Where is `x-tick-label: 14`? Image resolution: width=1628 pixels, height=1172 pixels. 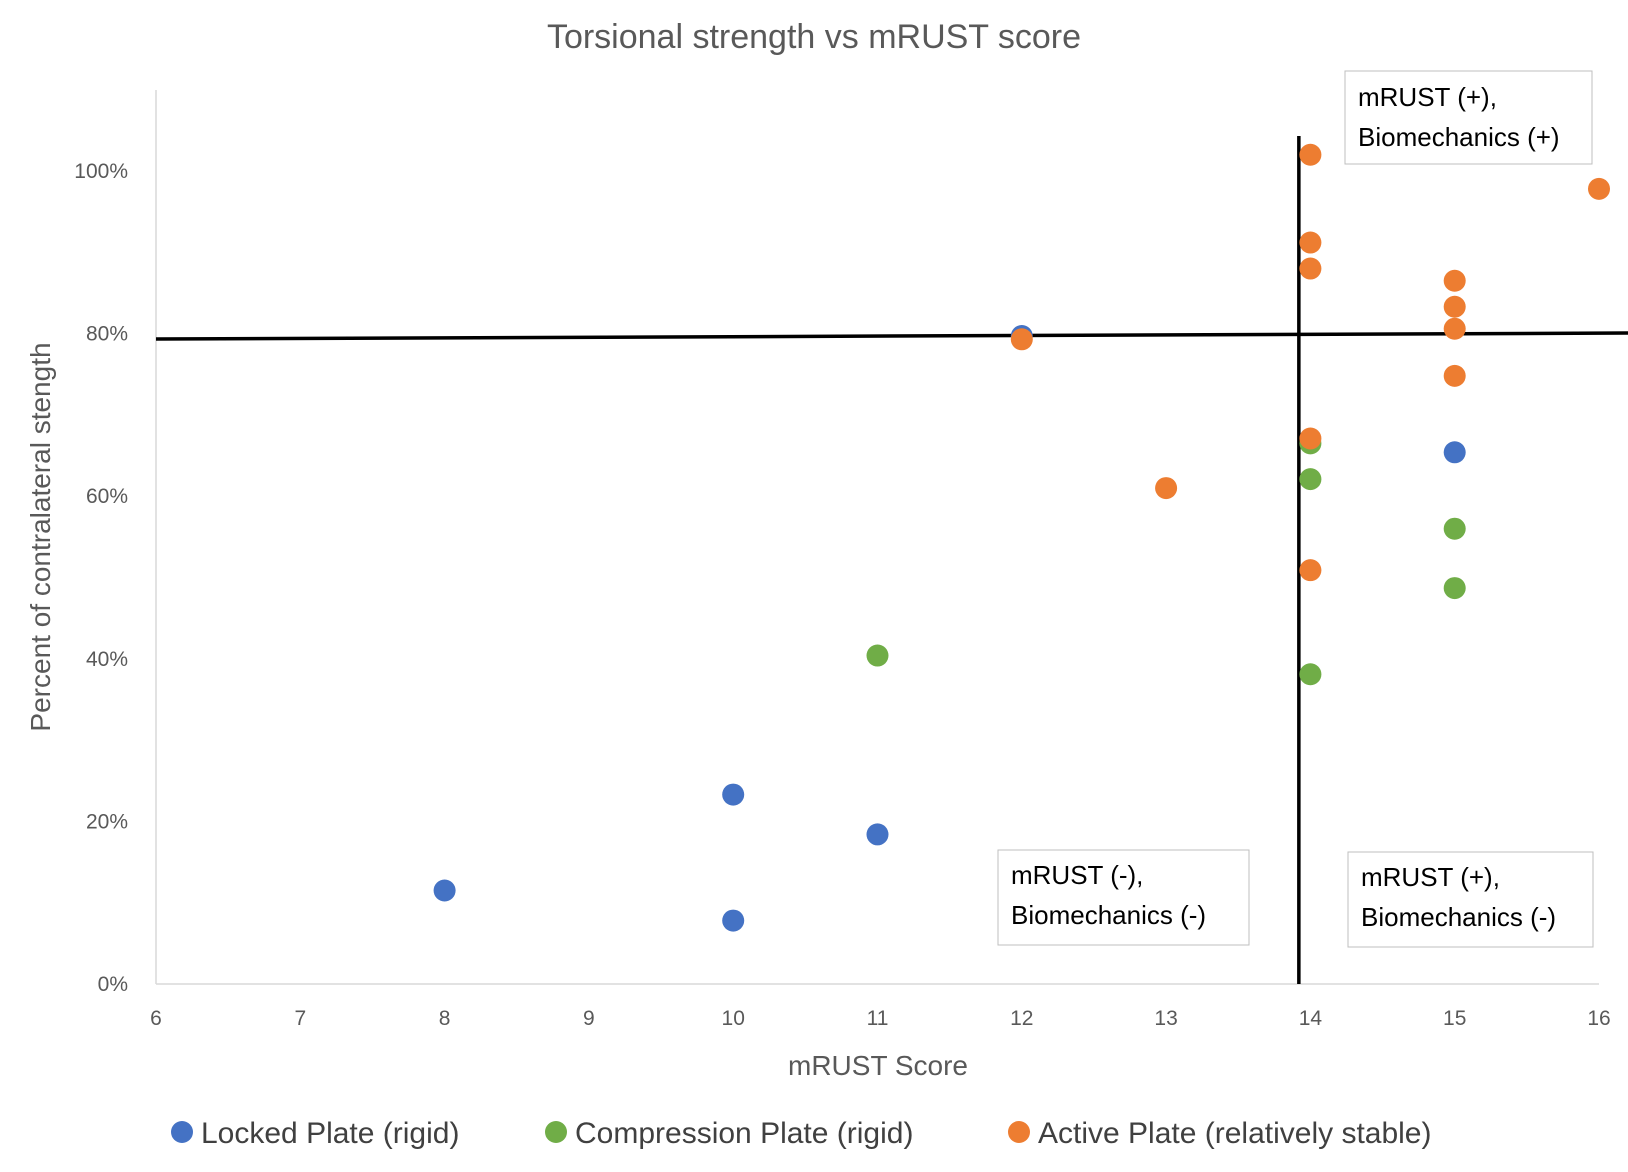 x-tick-label: 14 is located at coordinates (1311, 1018).